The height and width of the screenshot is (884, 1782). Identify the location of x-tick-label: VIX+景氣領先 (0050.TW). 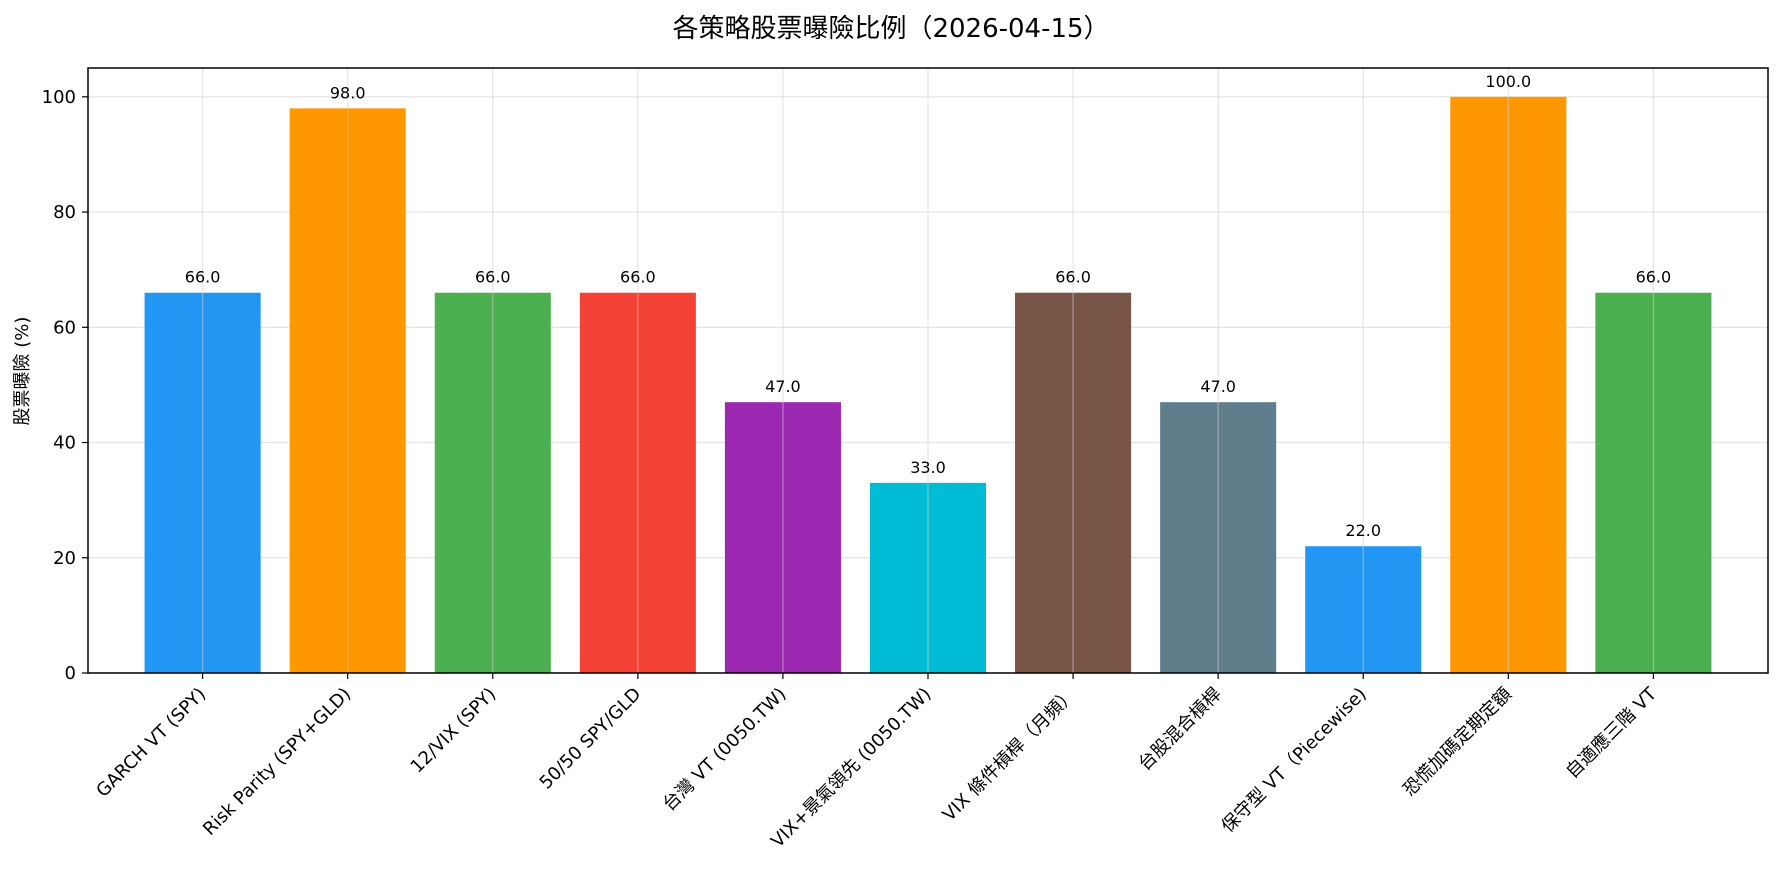
(851, 768).